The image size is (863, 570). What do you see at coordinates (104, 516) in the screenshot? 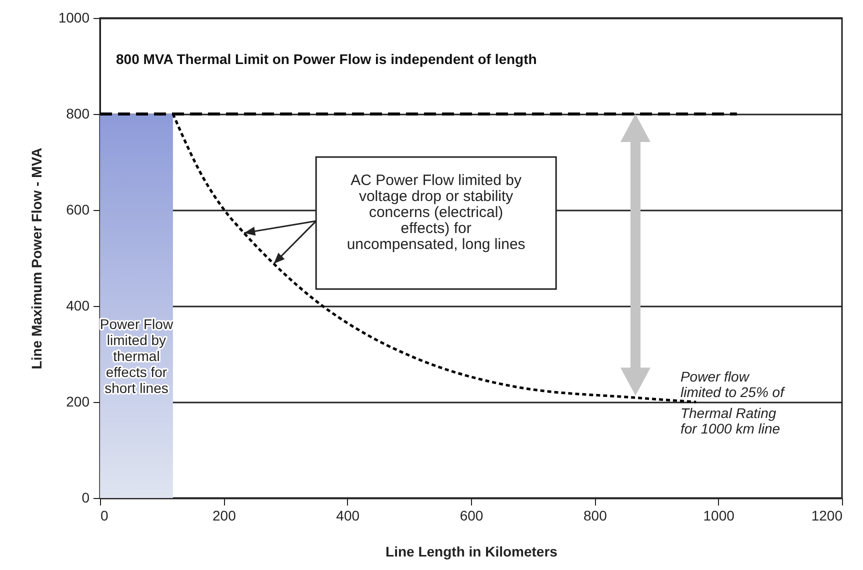
I see `x-tick-label: 0` at bounding box center [104, 516].